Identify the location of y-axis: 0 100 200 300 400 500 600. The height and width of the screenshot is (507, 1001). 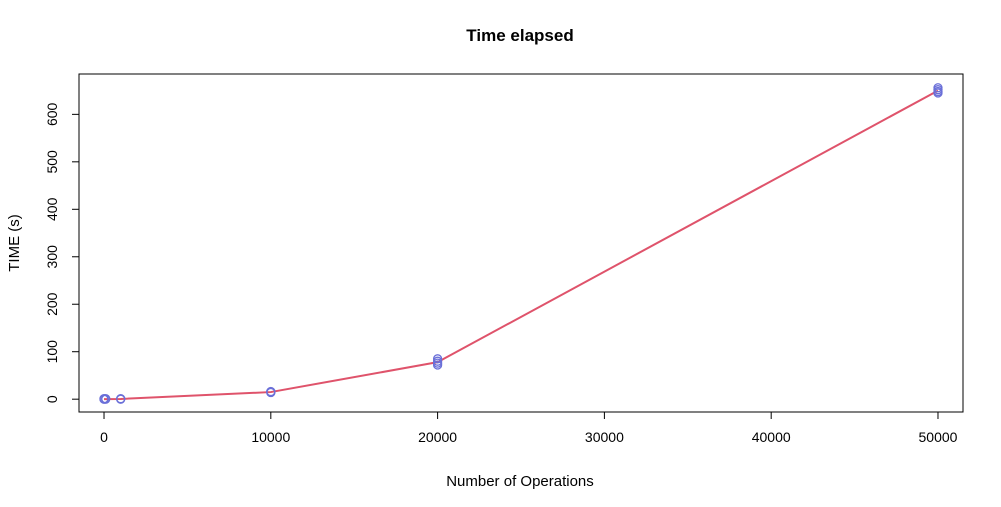
(61, 252).